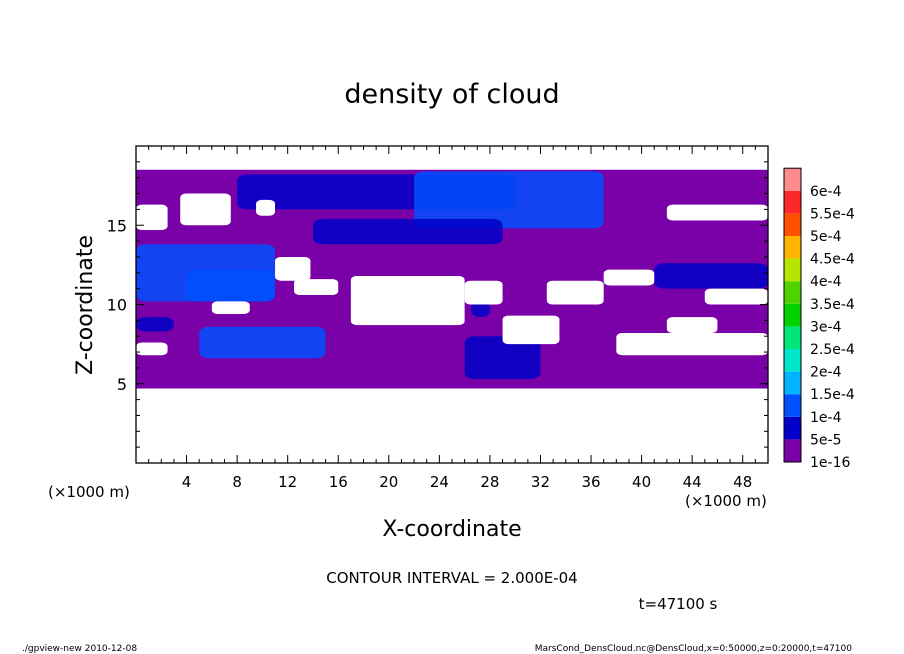 This screenshot has width=904, height=654. Describe the element at coordinates (825, 440) in the screenshot. I see `colorbar-label: 5e-5` at that location.